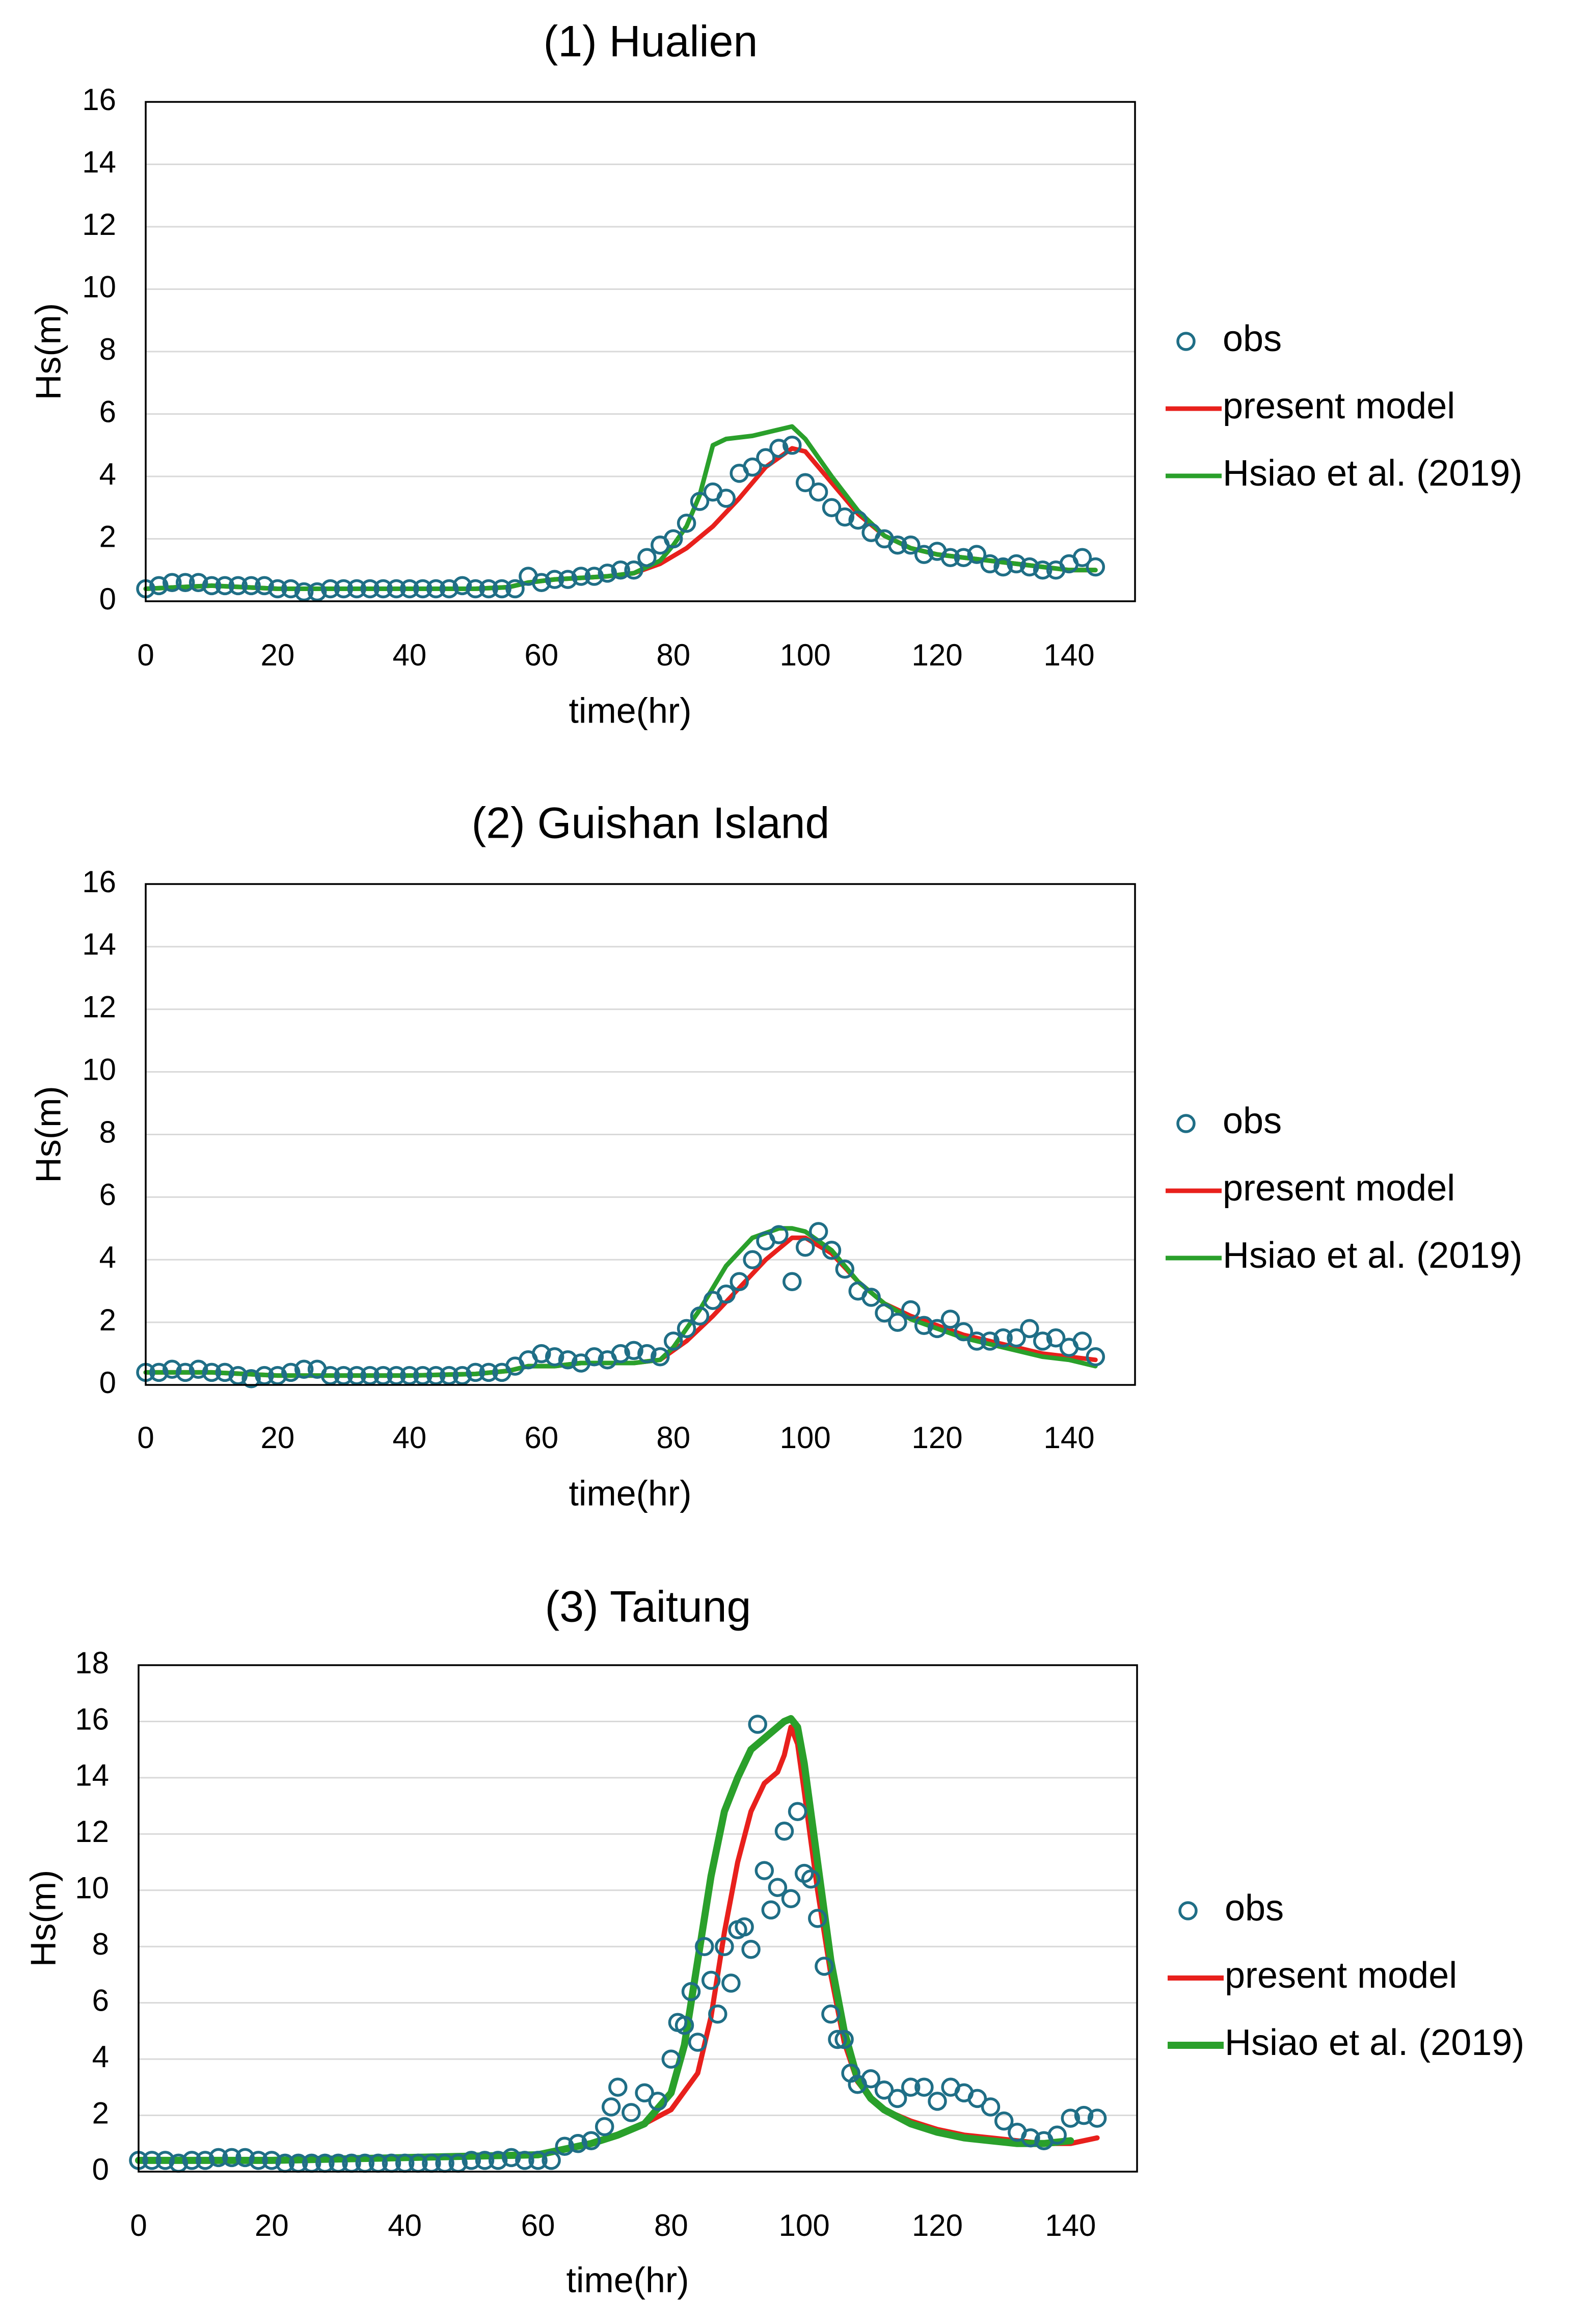 The height and width of the screenshot is (2324, 1592). I want to click on legend-label-obs: obs, so click(1254, 1908).